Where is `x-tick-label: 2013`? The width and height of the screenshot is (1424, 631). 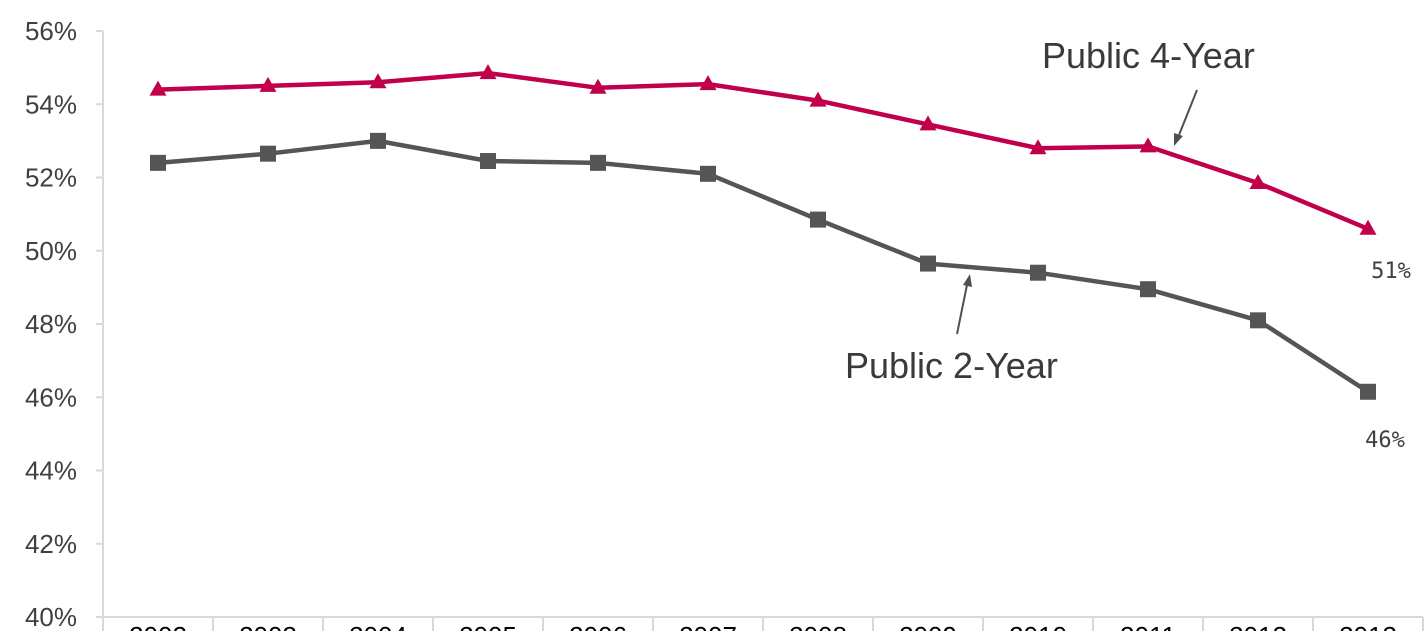 x-tick-label: 2013 is located at coordinates (1368, 626).